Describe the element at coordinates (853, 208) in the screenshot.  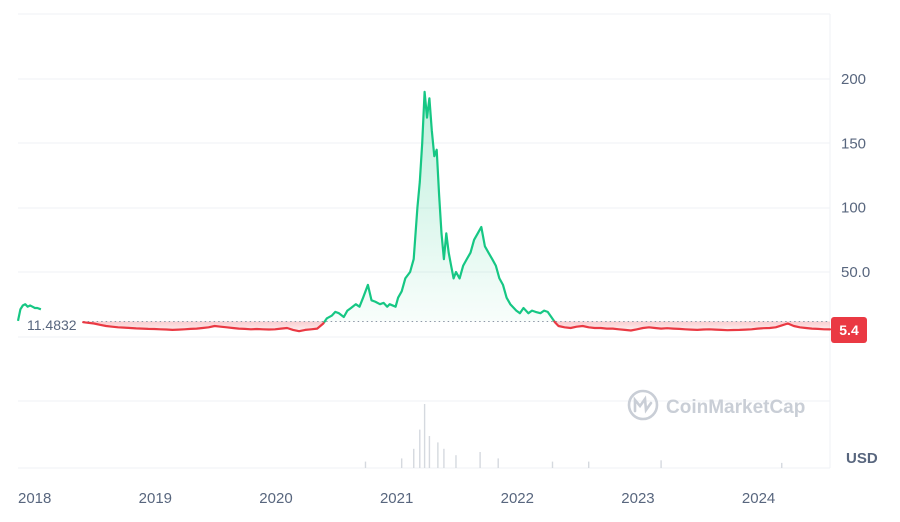
I see `y-tick-label: 100` at that location.